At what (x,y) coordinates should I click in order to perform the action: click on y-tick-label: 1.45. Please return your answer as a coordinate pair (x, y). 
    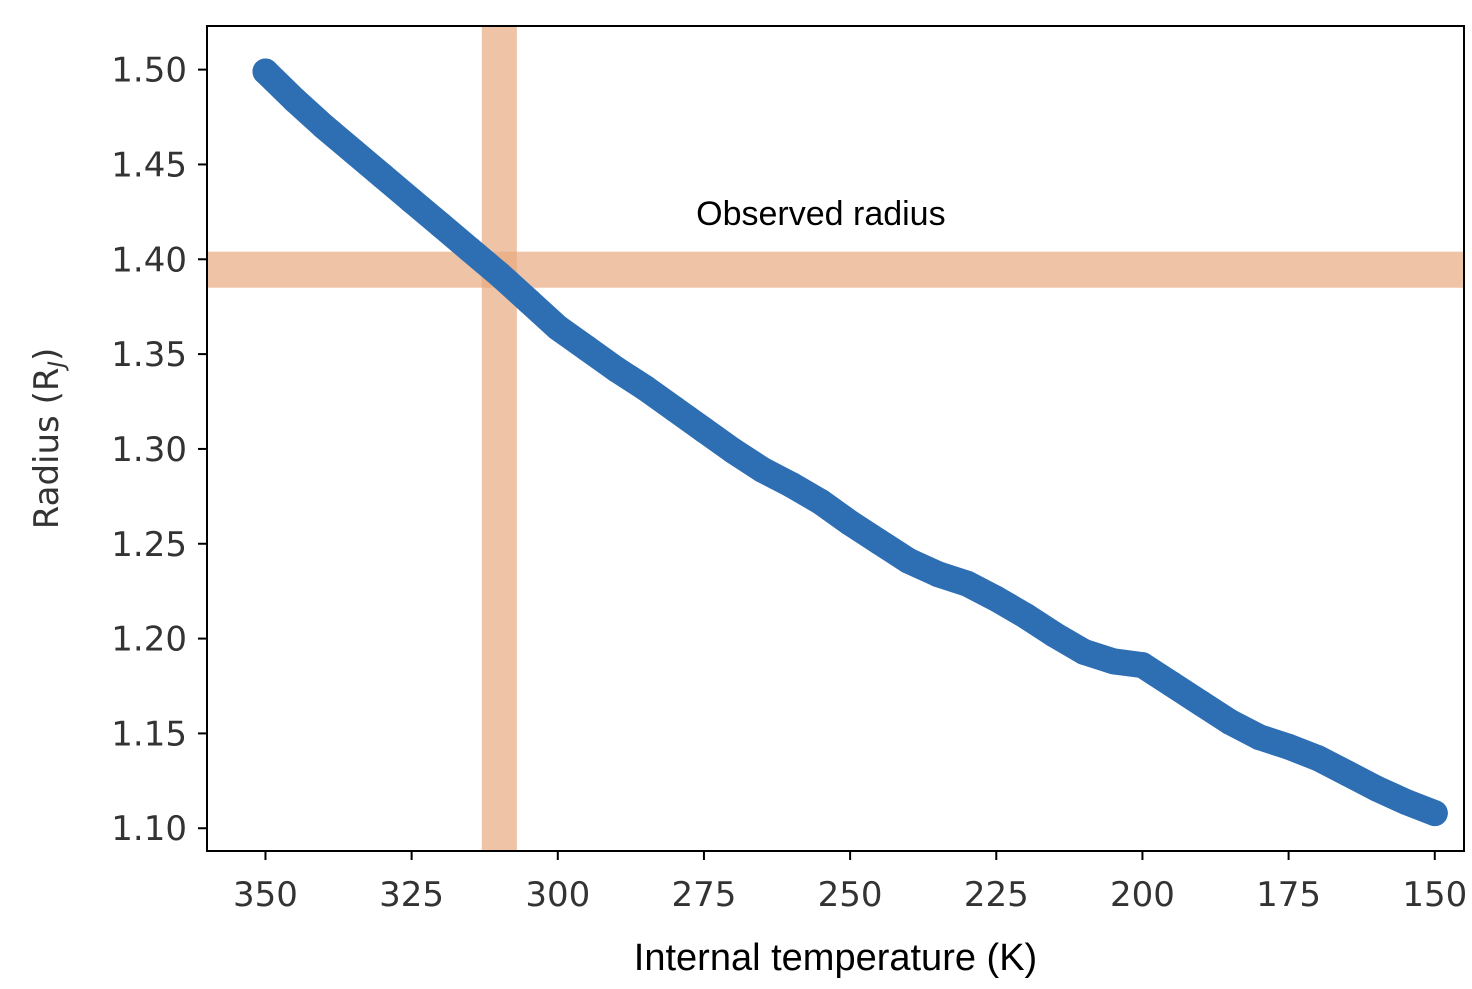
    Looking at the image, I should click on (149, 165).